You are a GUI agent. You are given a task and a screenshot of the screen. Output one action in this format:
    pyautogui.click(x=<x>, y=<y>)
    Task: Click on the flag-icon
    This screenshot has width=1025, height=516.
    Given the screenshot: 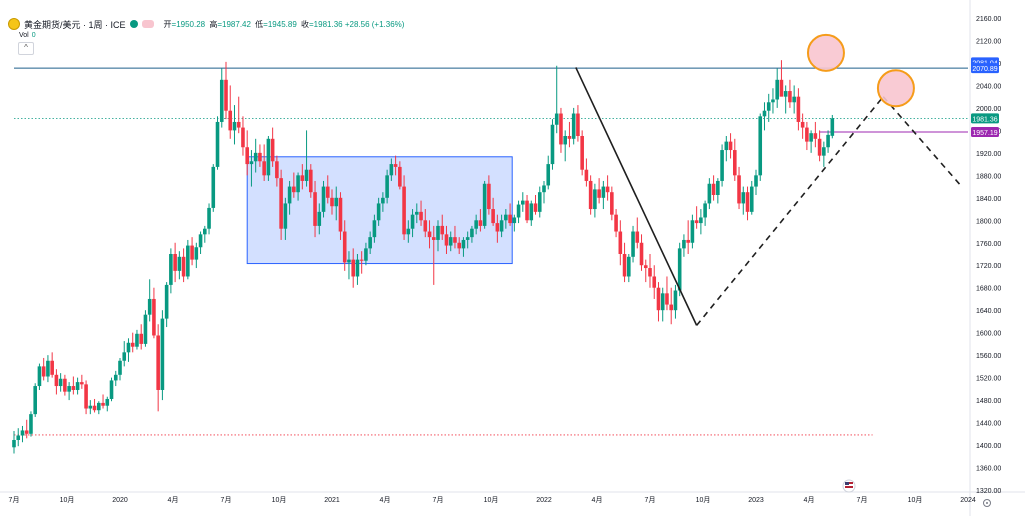 What is the action you would take?
    pyautogui.click(x=849, y=486)
    